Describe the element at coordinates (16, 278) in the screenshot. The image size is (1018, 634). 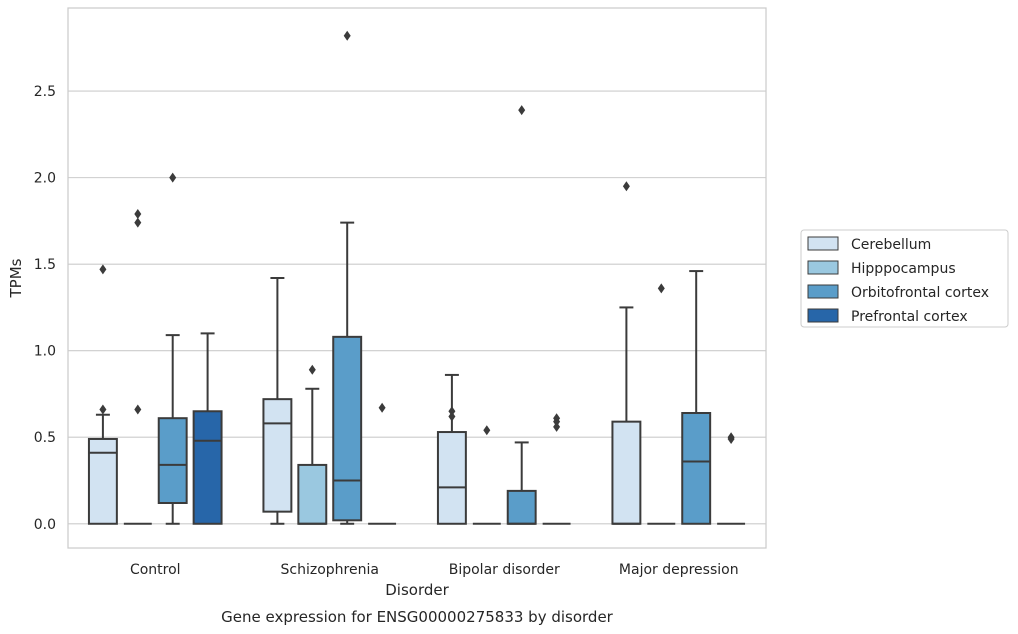
I see `y-axis-label: TPMs` at that location.